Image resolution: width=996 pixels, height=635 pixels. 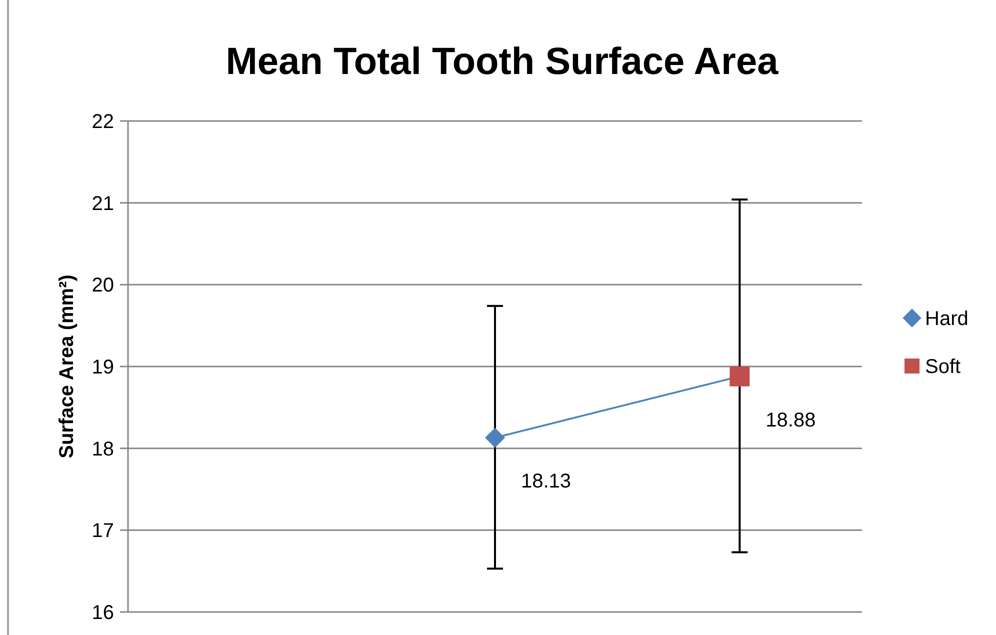 What do you see at coordinates (103, 613) in the screenshot?
I see `y-tick-label: 16` at bounding box center [103, 613].